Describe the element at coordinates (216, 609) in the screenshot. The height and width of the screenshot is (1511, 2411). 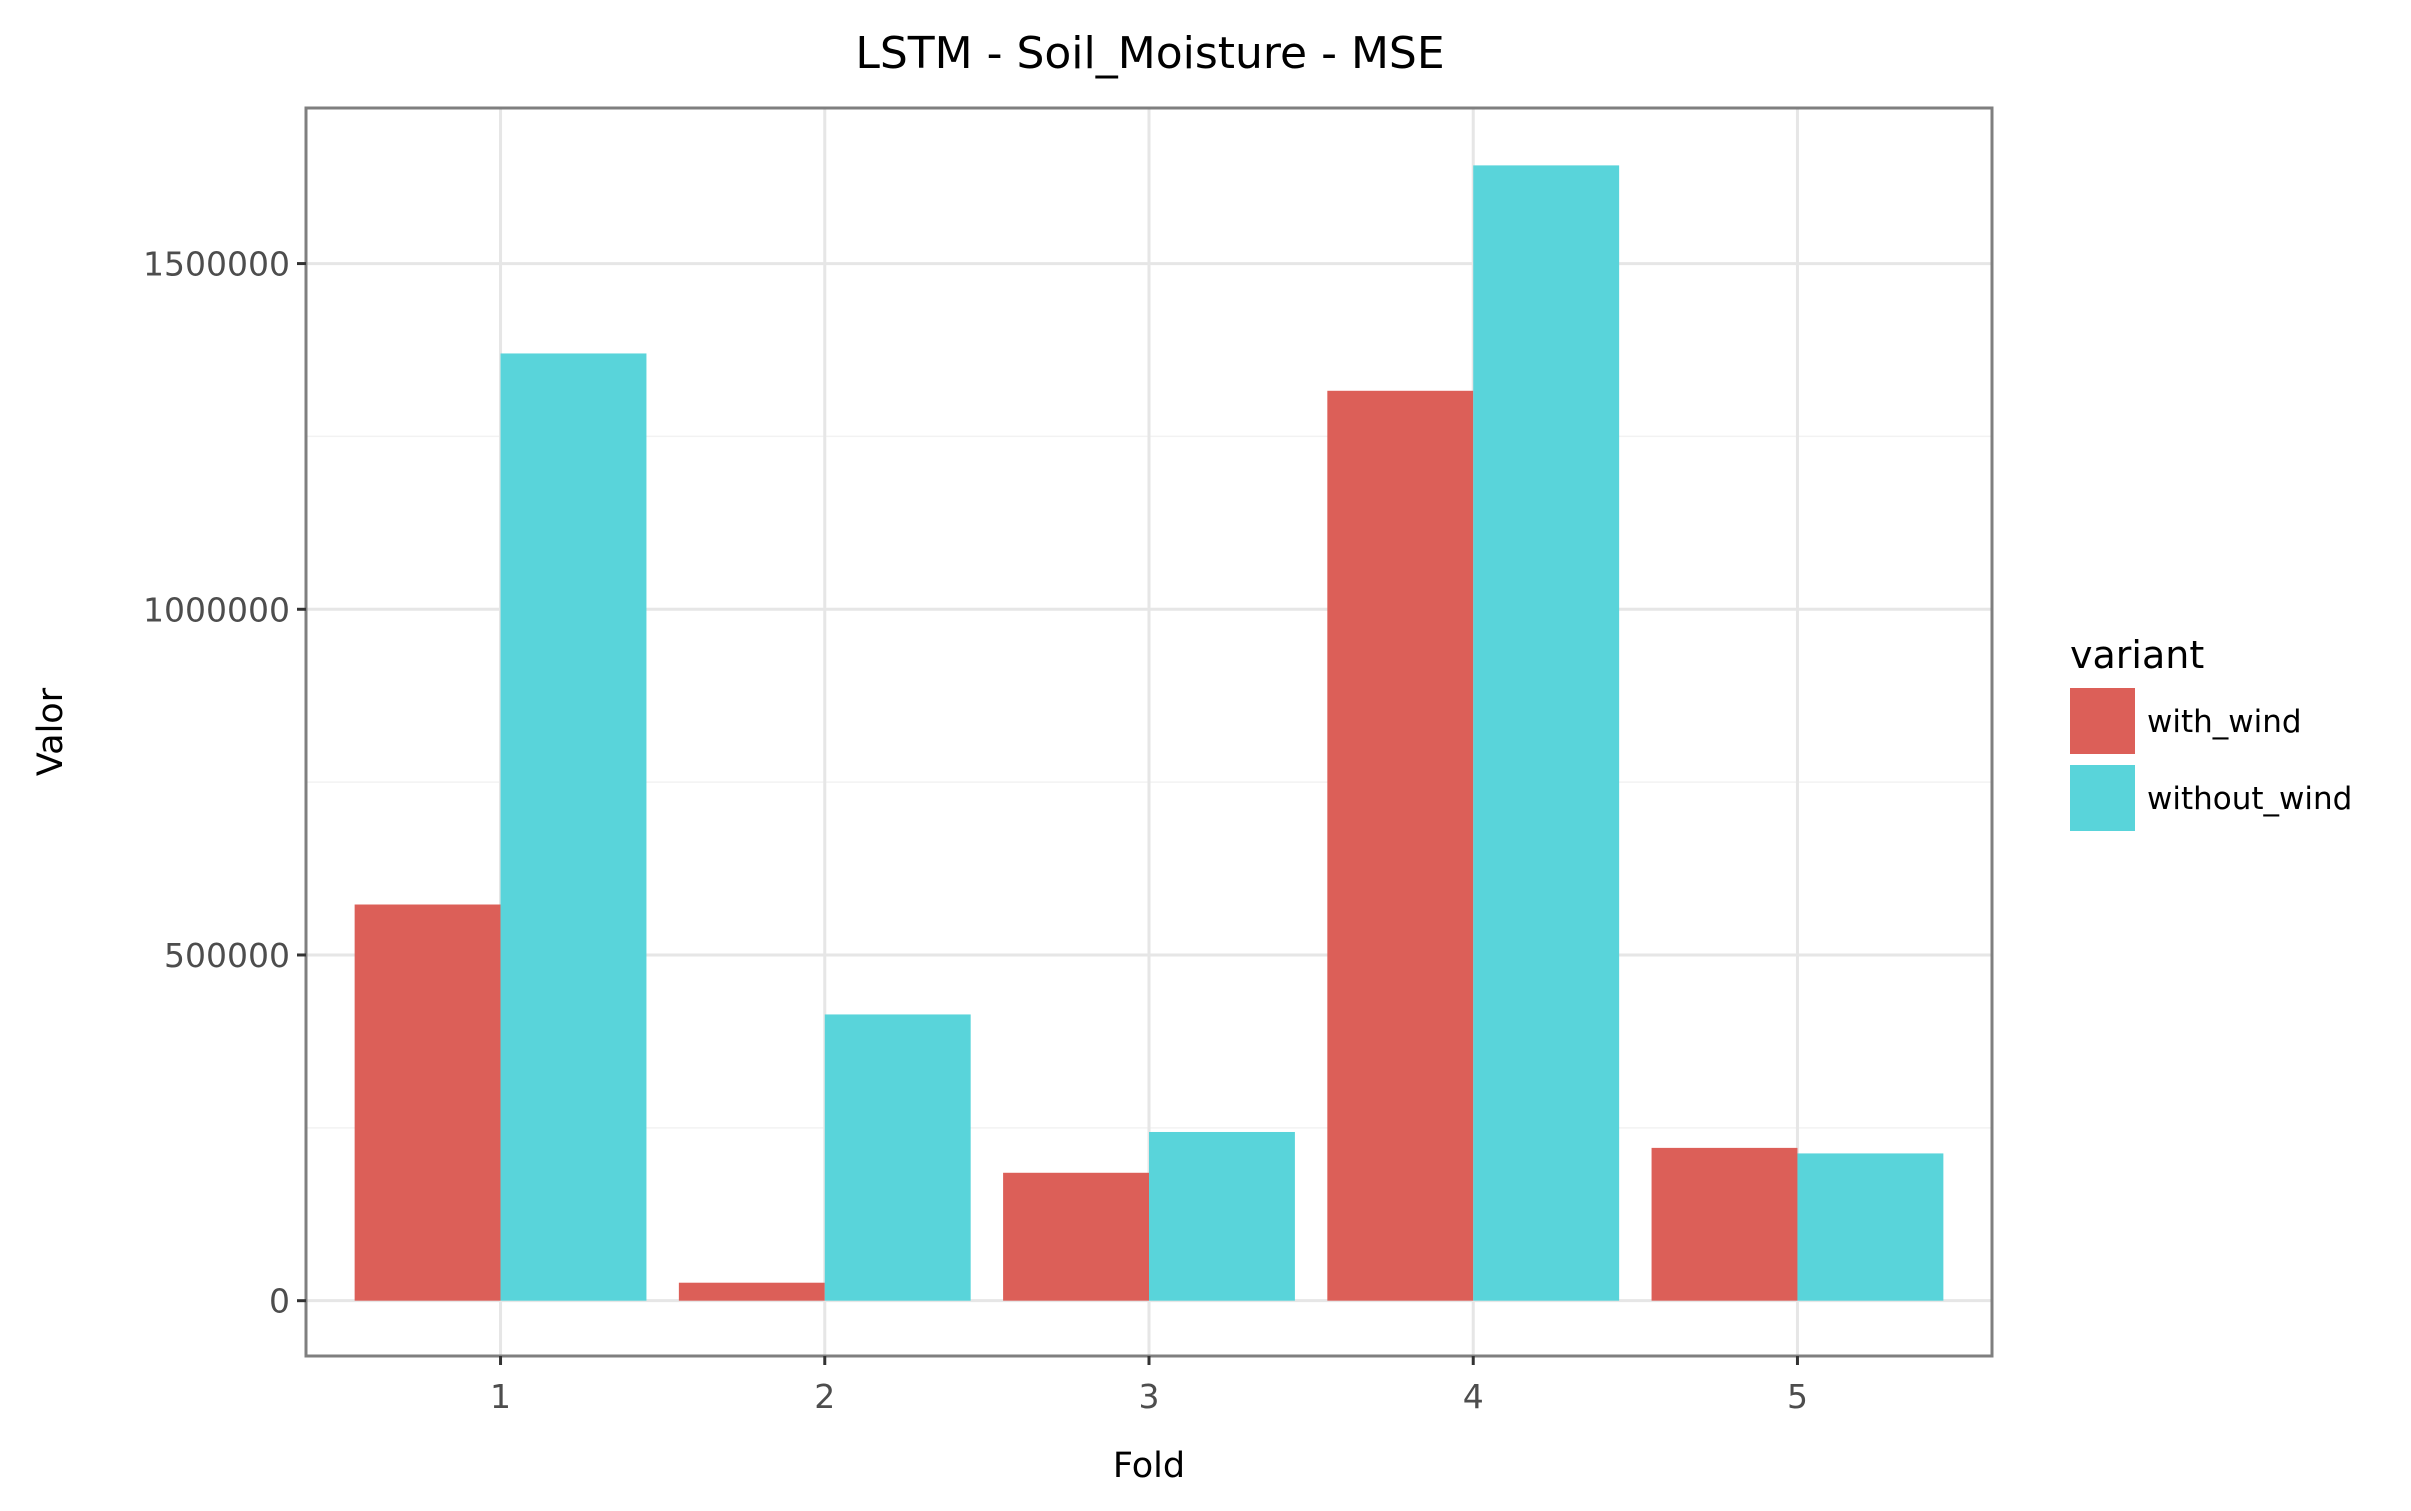
I see `y-tick-label: 1000000` at that location.